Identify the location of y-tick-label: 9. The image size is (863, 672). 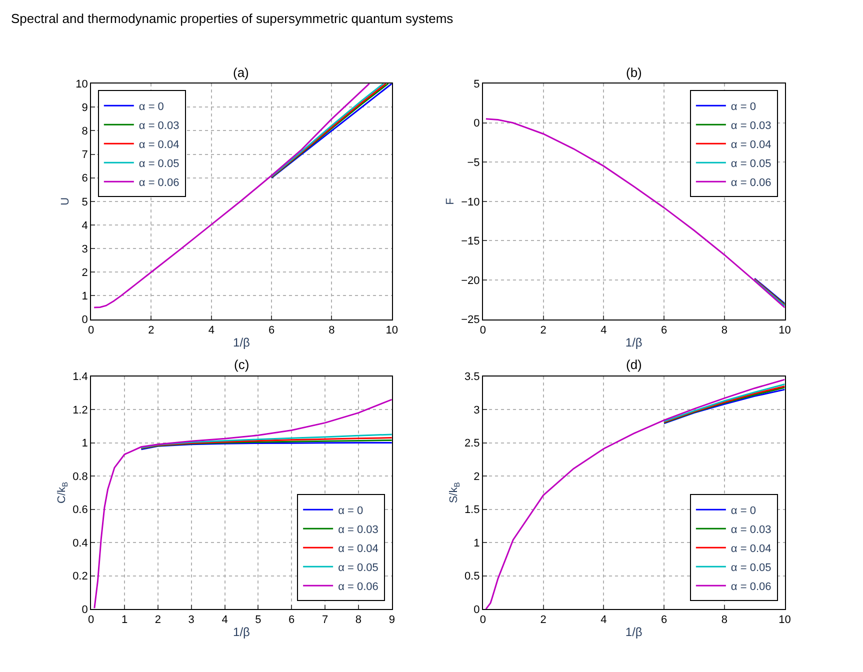
(85, 108).